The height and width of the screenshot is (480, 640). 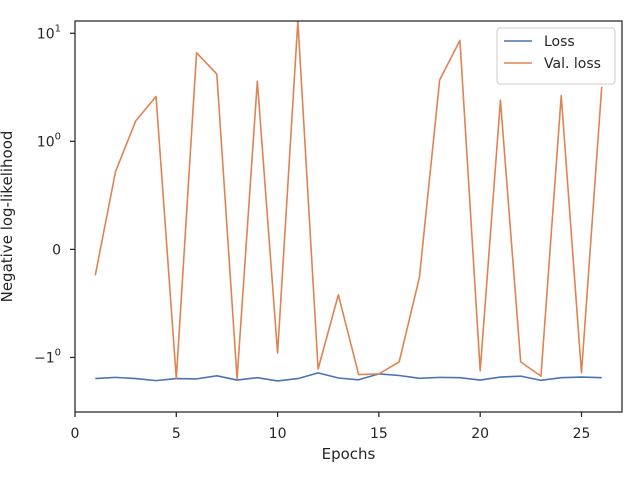 I want to click on x-tick-label: 0, so click(x=75, y=434).